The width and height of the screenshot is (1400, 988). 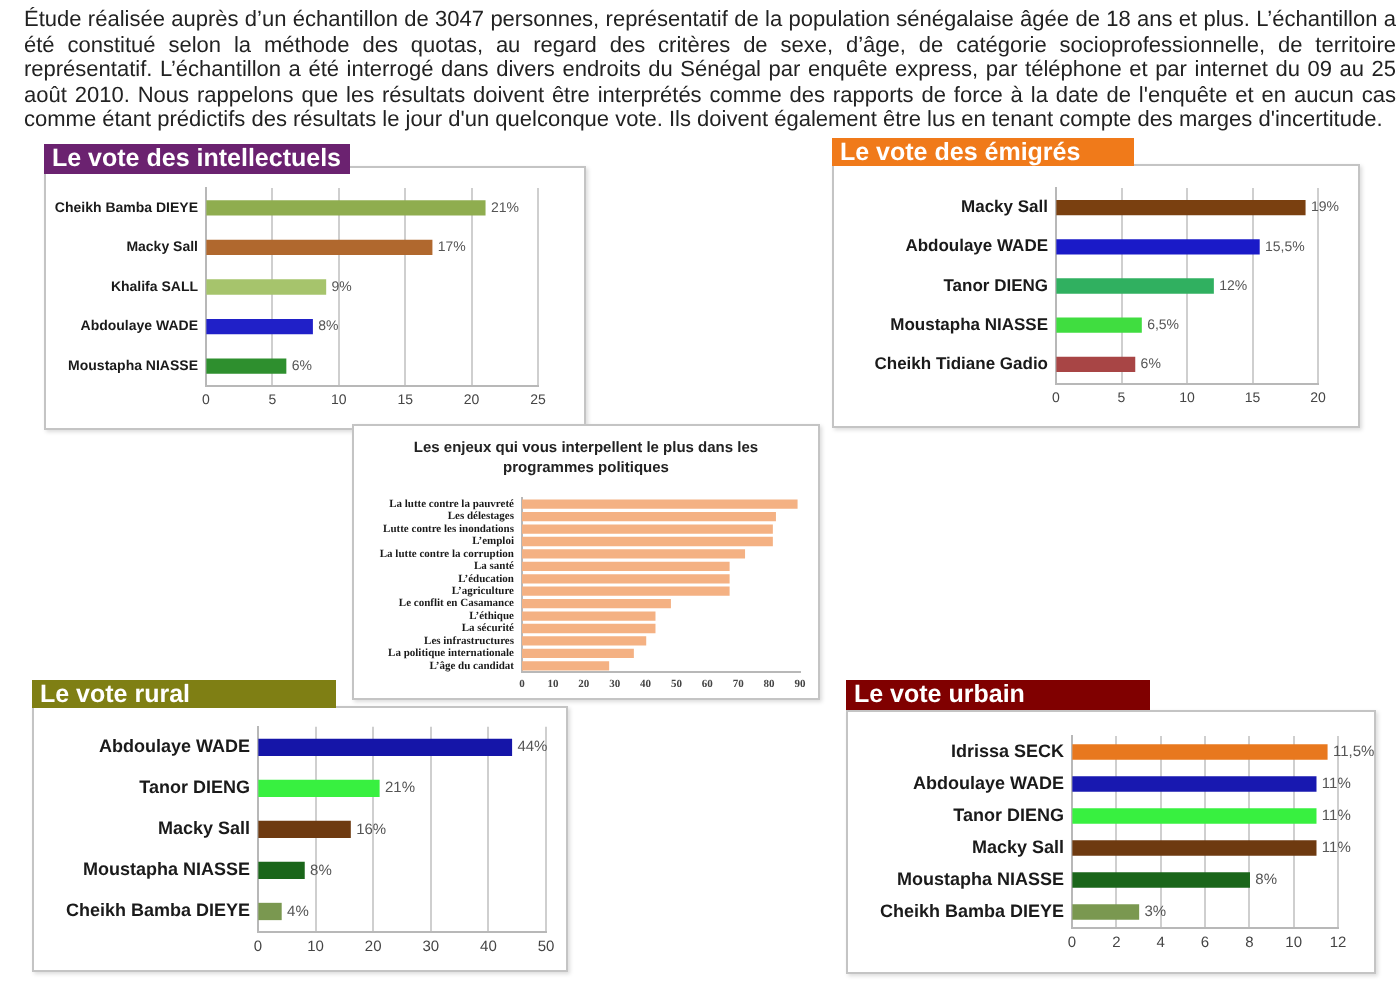 What do you see at coordinates (184, 694) in the screenshot?
I see `chart-title: Le vote rural` at bounding box center [184, 694].